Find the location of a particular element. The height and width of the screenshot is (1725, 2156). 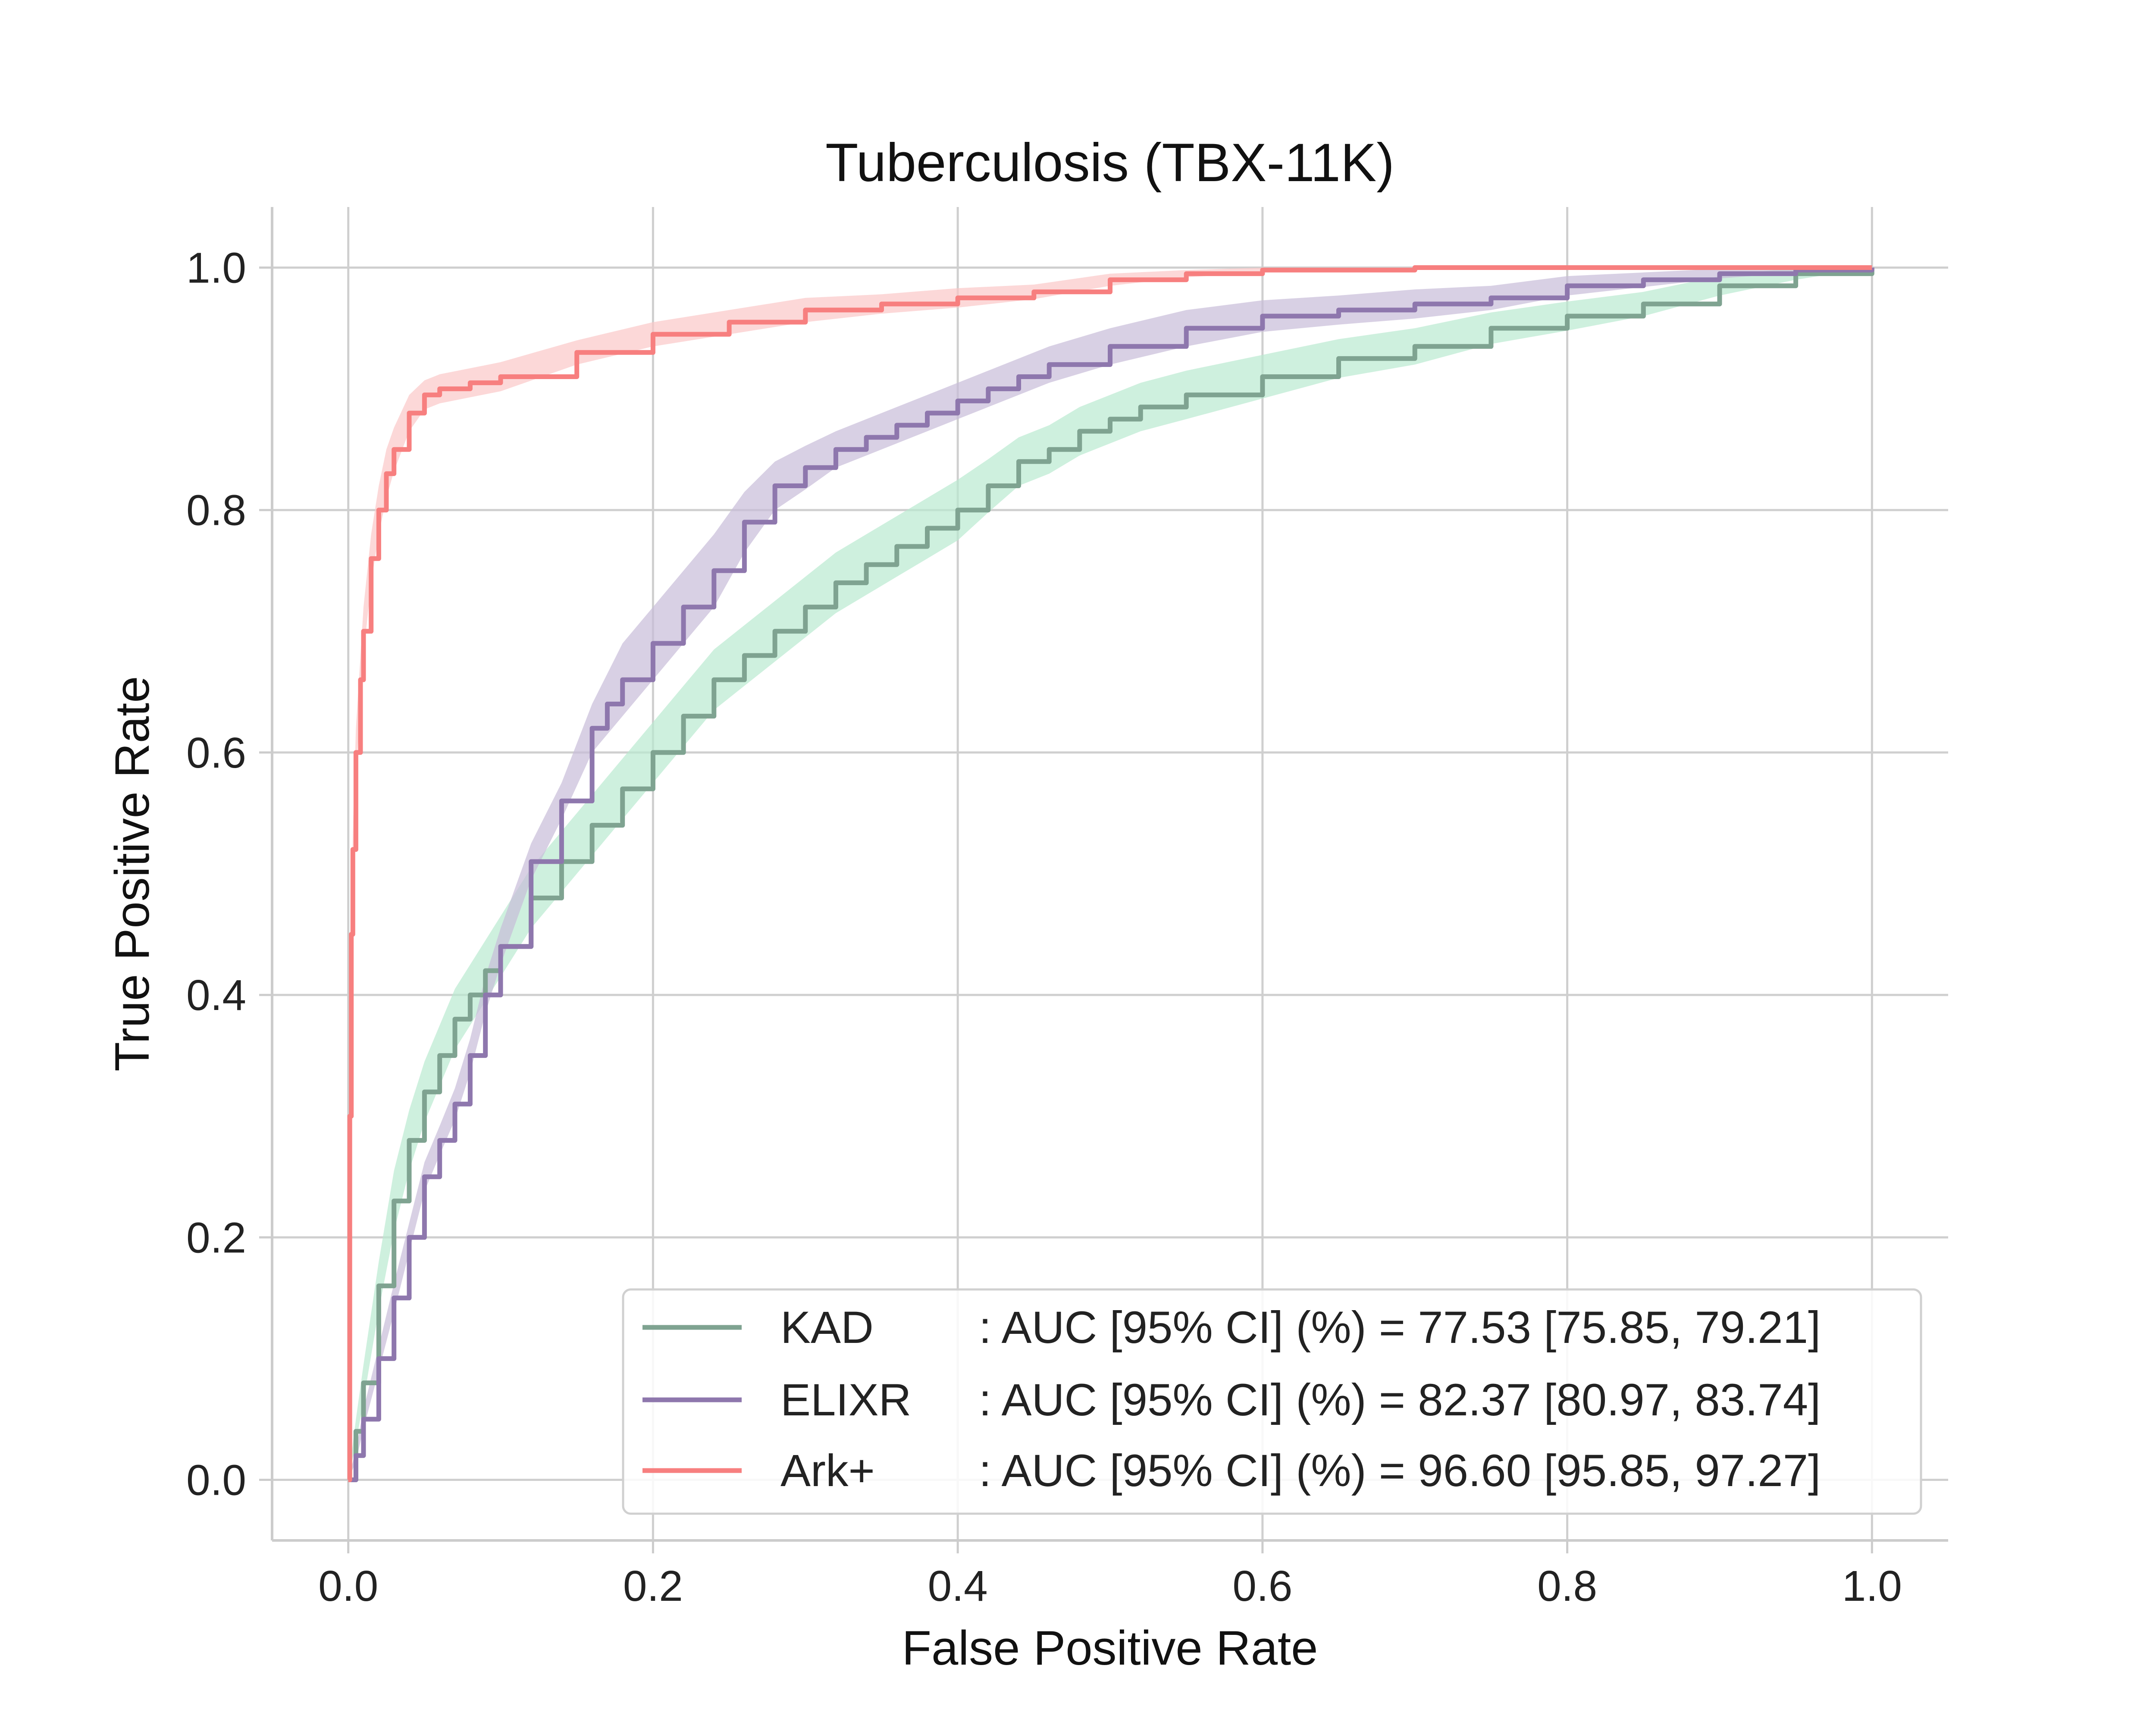

x-tick-label: 0.8 is located at coordinates (1567, 1586).